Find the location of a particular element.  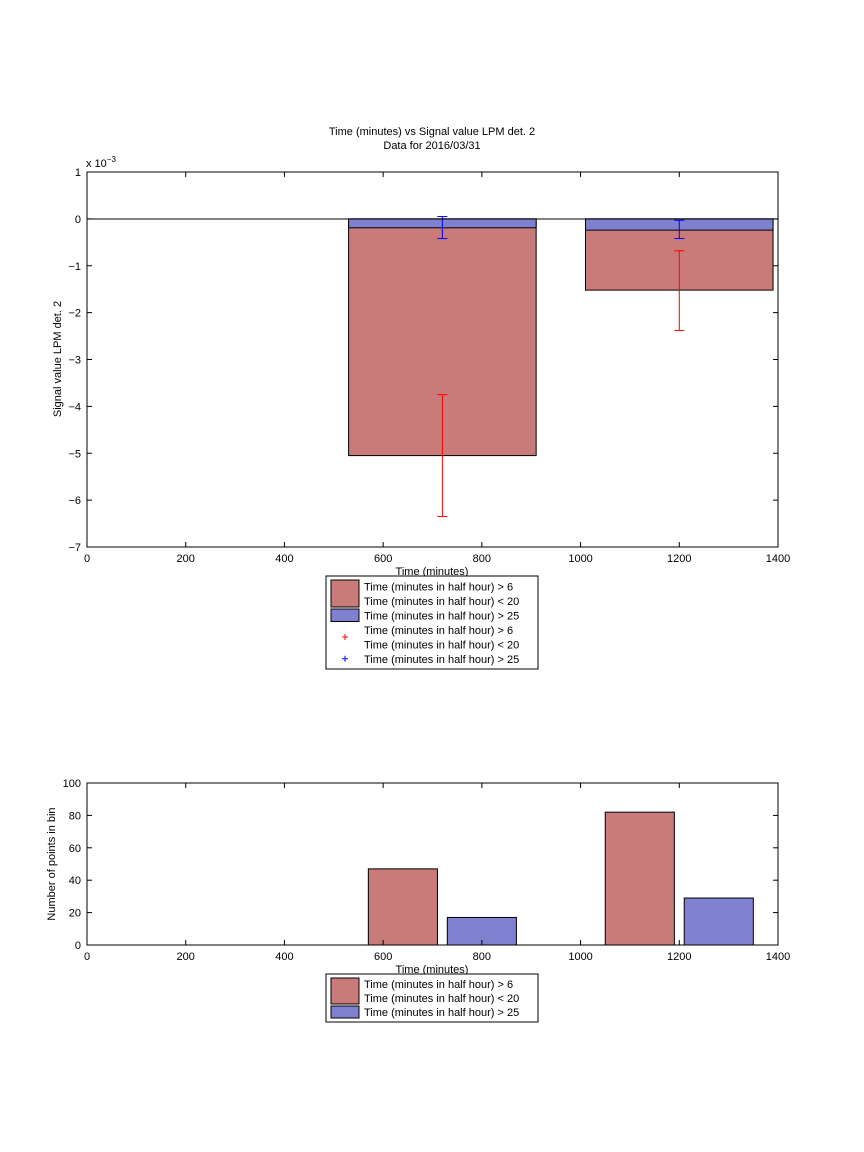

plot2-x-ticks: 0 200 400 600 800 1000 1200 1400 is located at coordinates (437, 873).